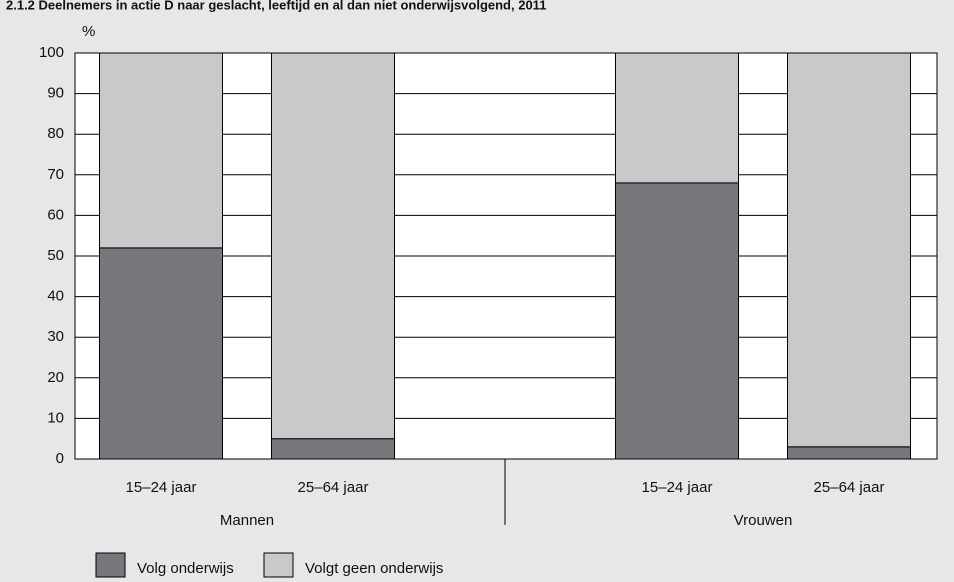 The height and width of the screenshot is (582, 954). I want to click on y-axis-label: %, so click(88, 31).